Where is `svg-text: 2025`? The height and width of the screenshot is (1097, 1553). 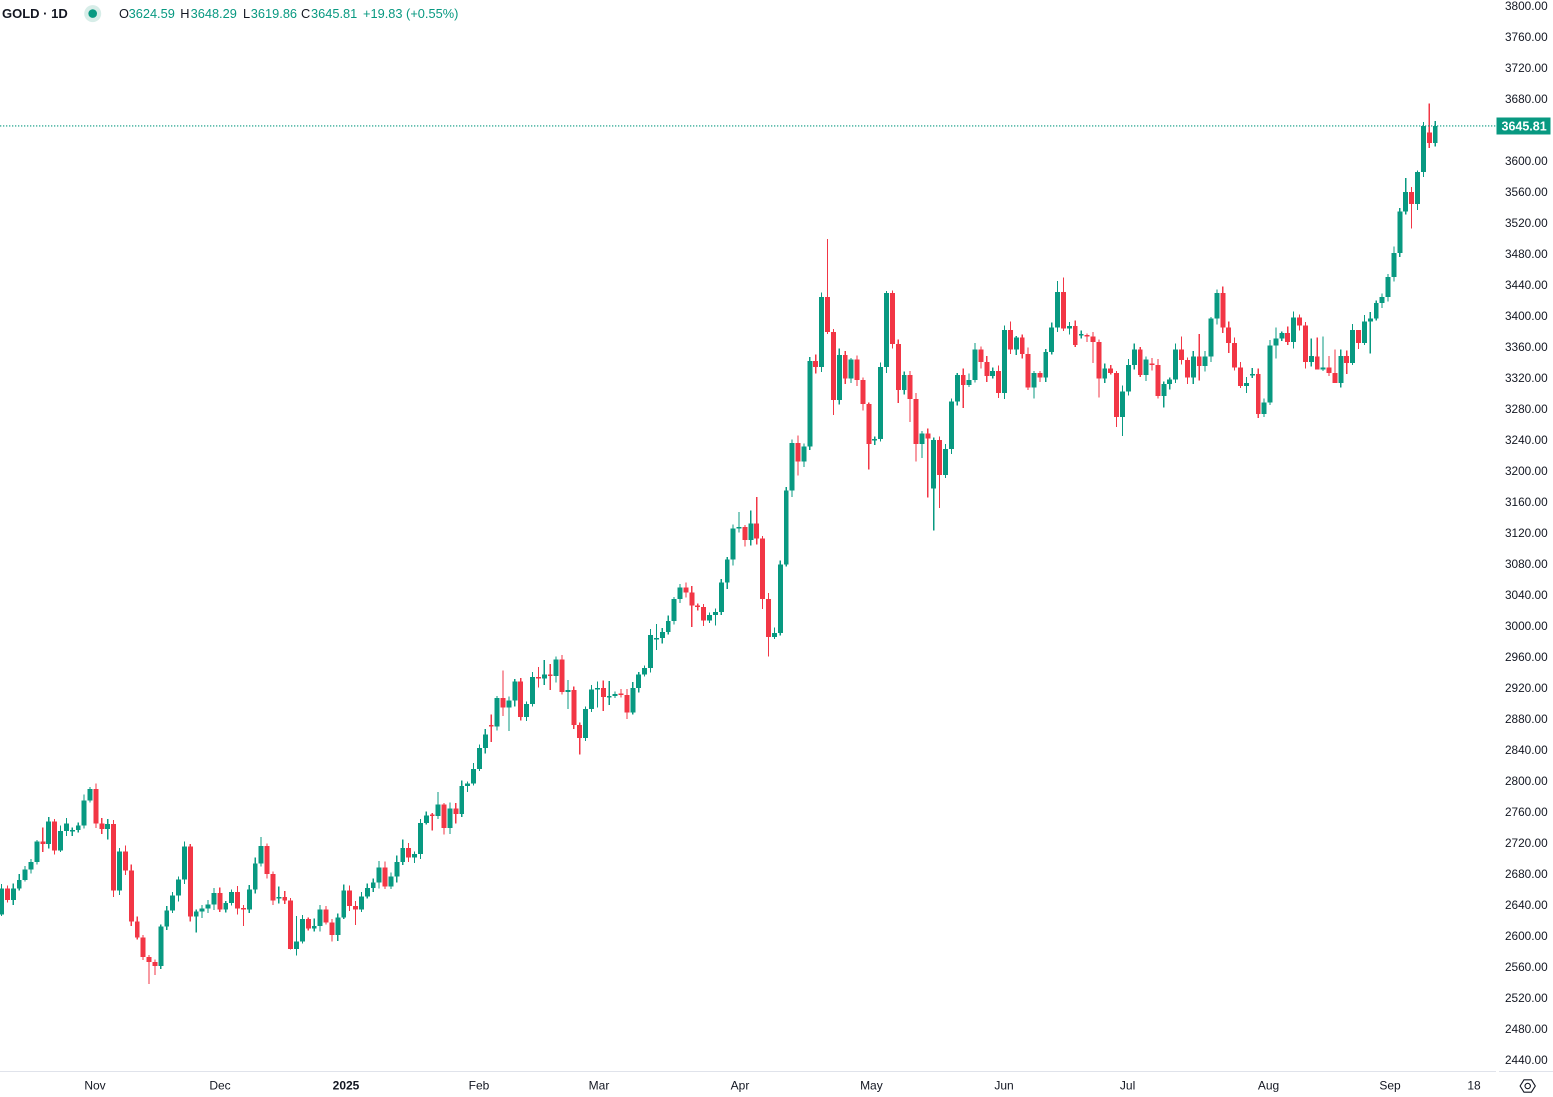
svg-text: 2025 is located at coordinates (346, 1086).